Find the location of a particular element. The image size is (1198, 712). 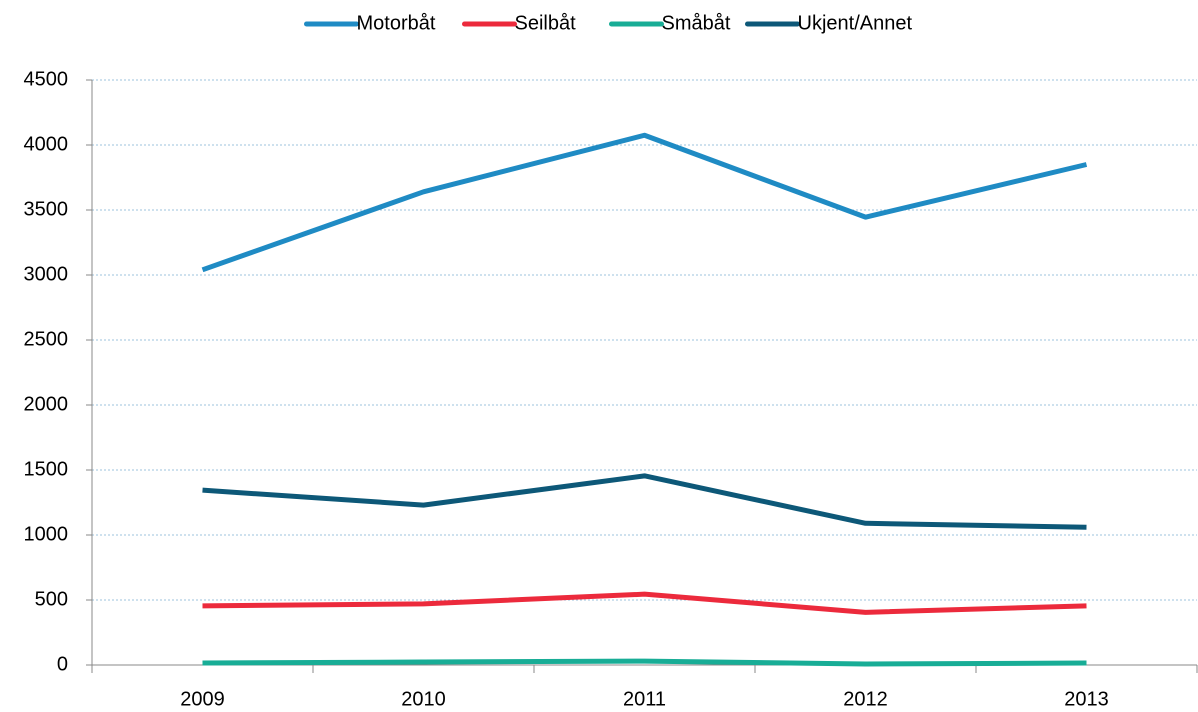

x-tick-label: 2010 is located at coordinates (423, 699).